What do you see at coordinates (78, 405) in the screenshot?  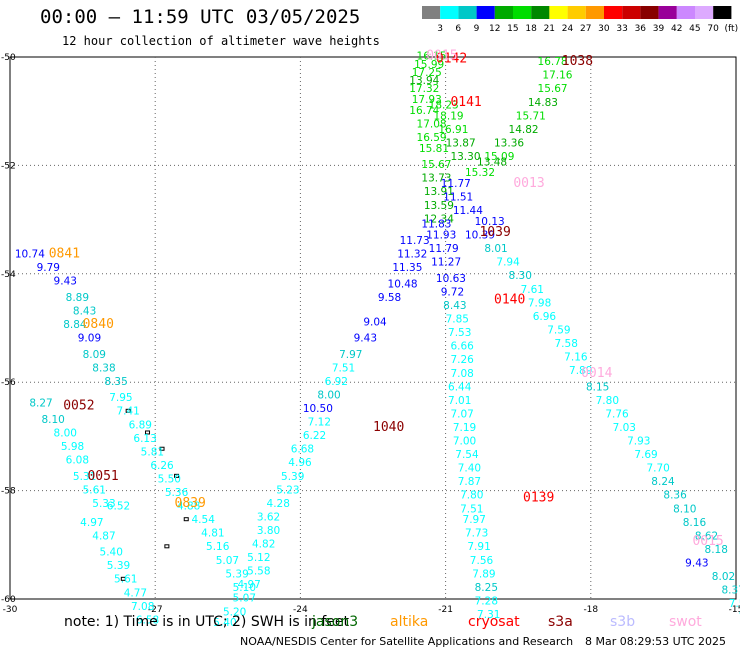 I see `pass-time-label: 0052` at bounding box center [78, 405].